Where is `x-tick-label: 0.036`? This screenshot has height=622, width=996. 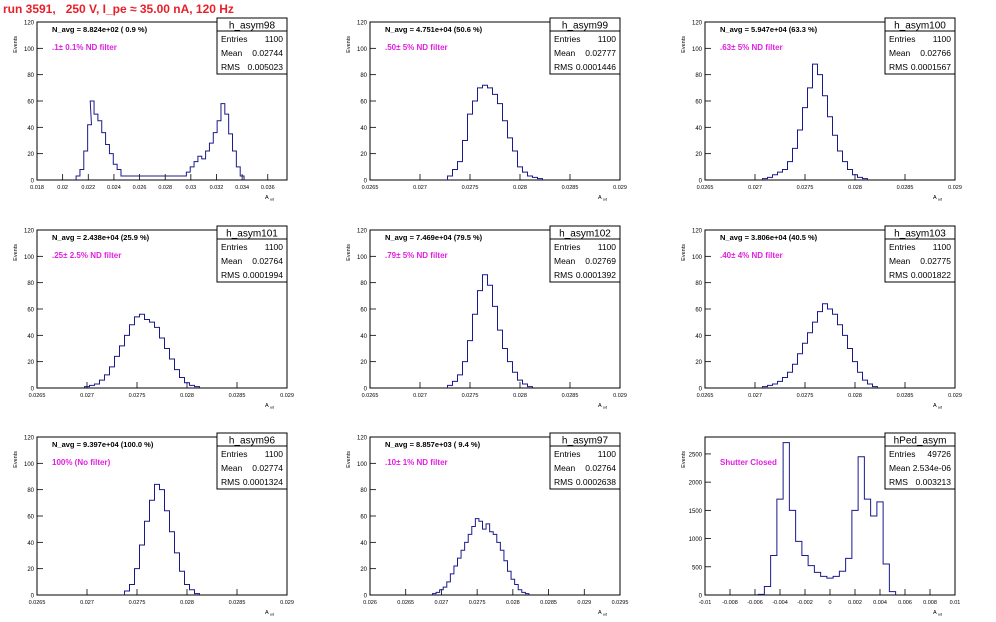
x-tick-label: 0.036 is located at coordinates (268, 188).